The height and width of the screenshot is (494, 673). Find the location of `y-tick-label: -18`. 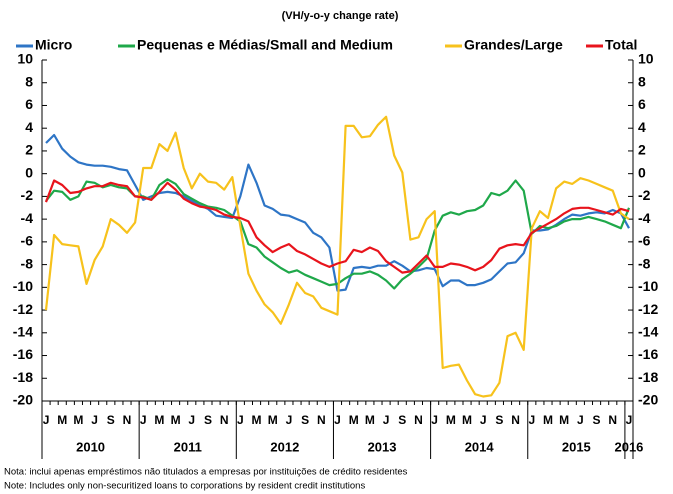

y-tick-label: -18 is located at coordinates (23, 377).